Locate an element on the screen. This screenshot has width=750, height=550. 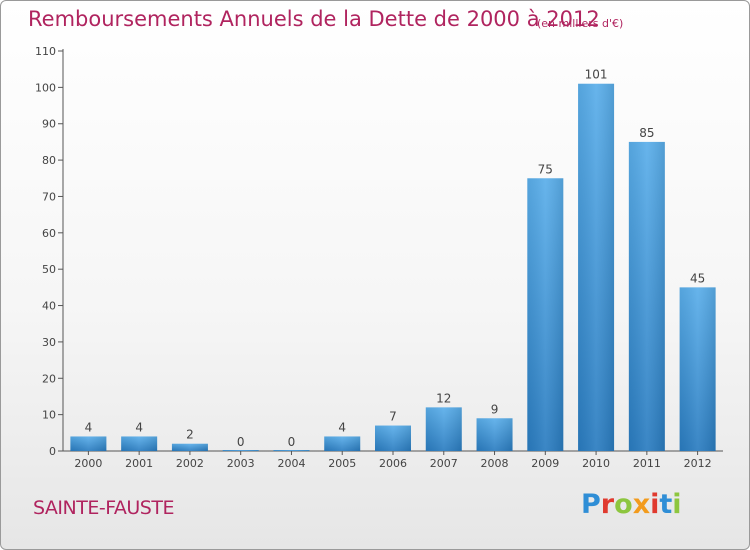
x-tick-label: 2003 is located at coordinates (241, 463).